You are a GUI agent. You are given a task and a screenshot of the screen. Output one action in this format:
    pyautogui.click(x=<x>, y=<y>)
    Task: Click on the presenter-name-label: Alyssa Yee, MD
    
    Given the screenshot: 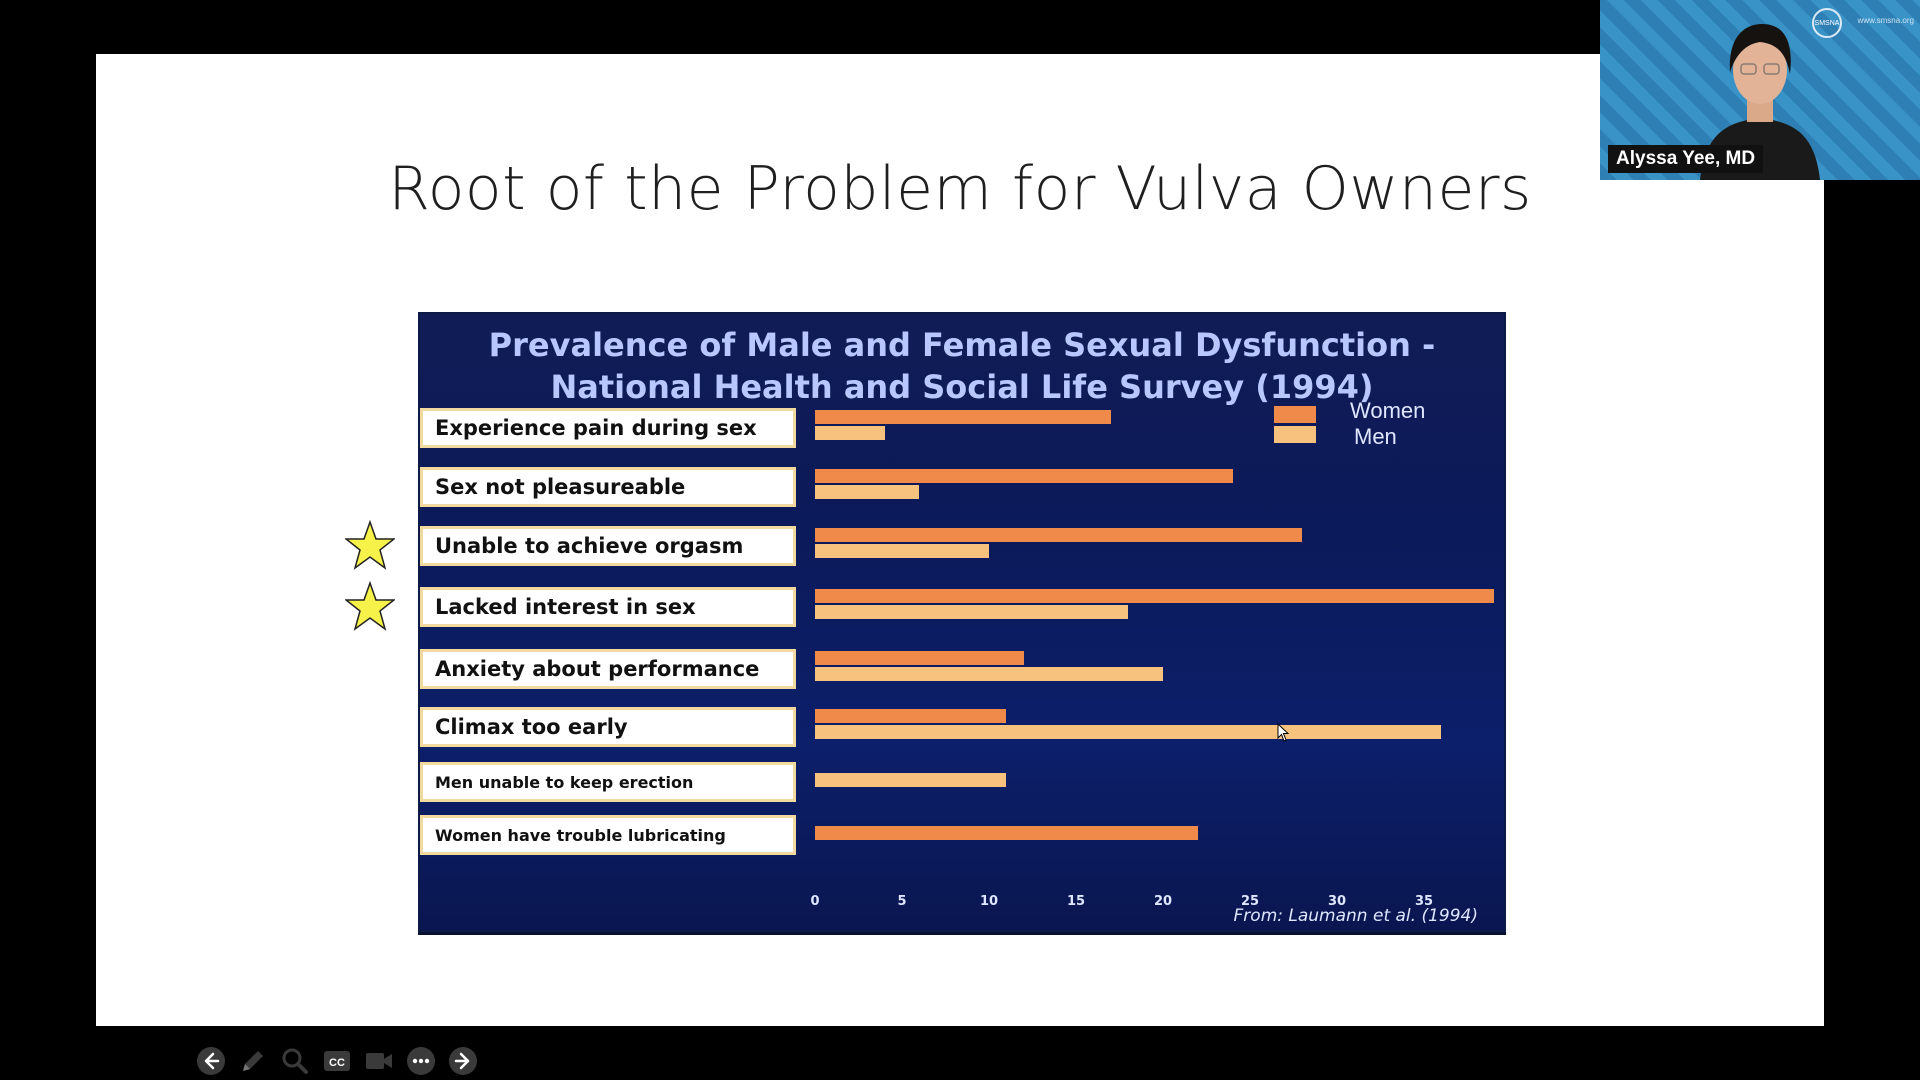 What is the action you would take?
    pyautogui.click(x=1686, y=159)
    